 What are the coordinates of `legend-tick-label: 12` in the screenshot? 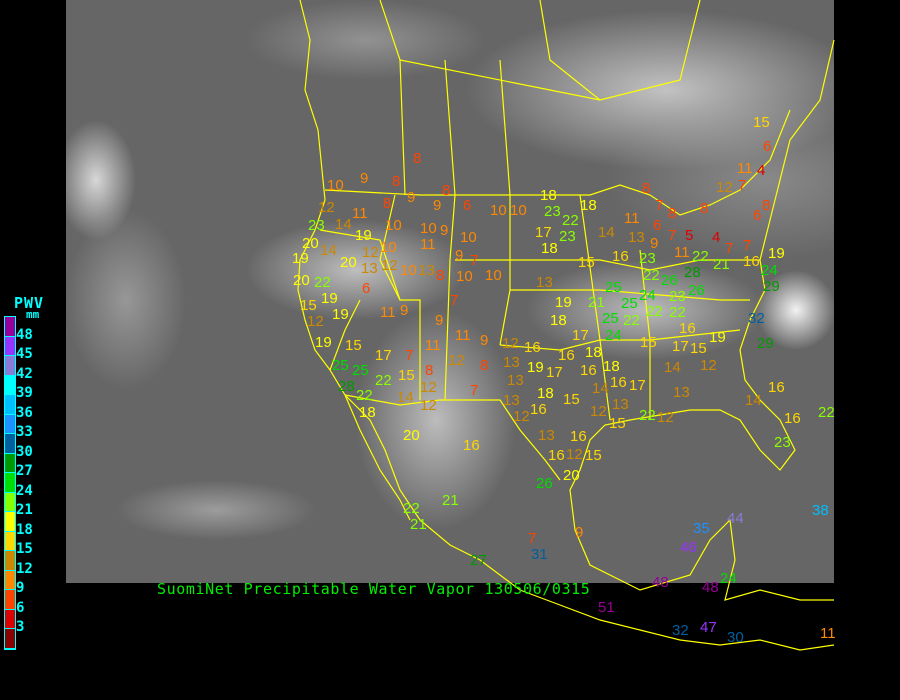 It's located at (24, 568).